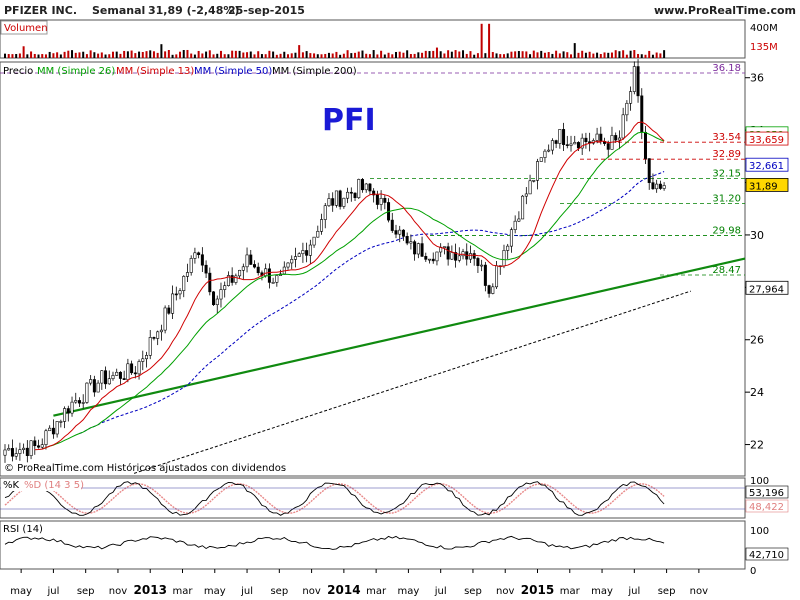  Describe the element at coordinates (18, 71) in the screenshot. I see `legend-precio: Precio` at that location.